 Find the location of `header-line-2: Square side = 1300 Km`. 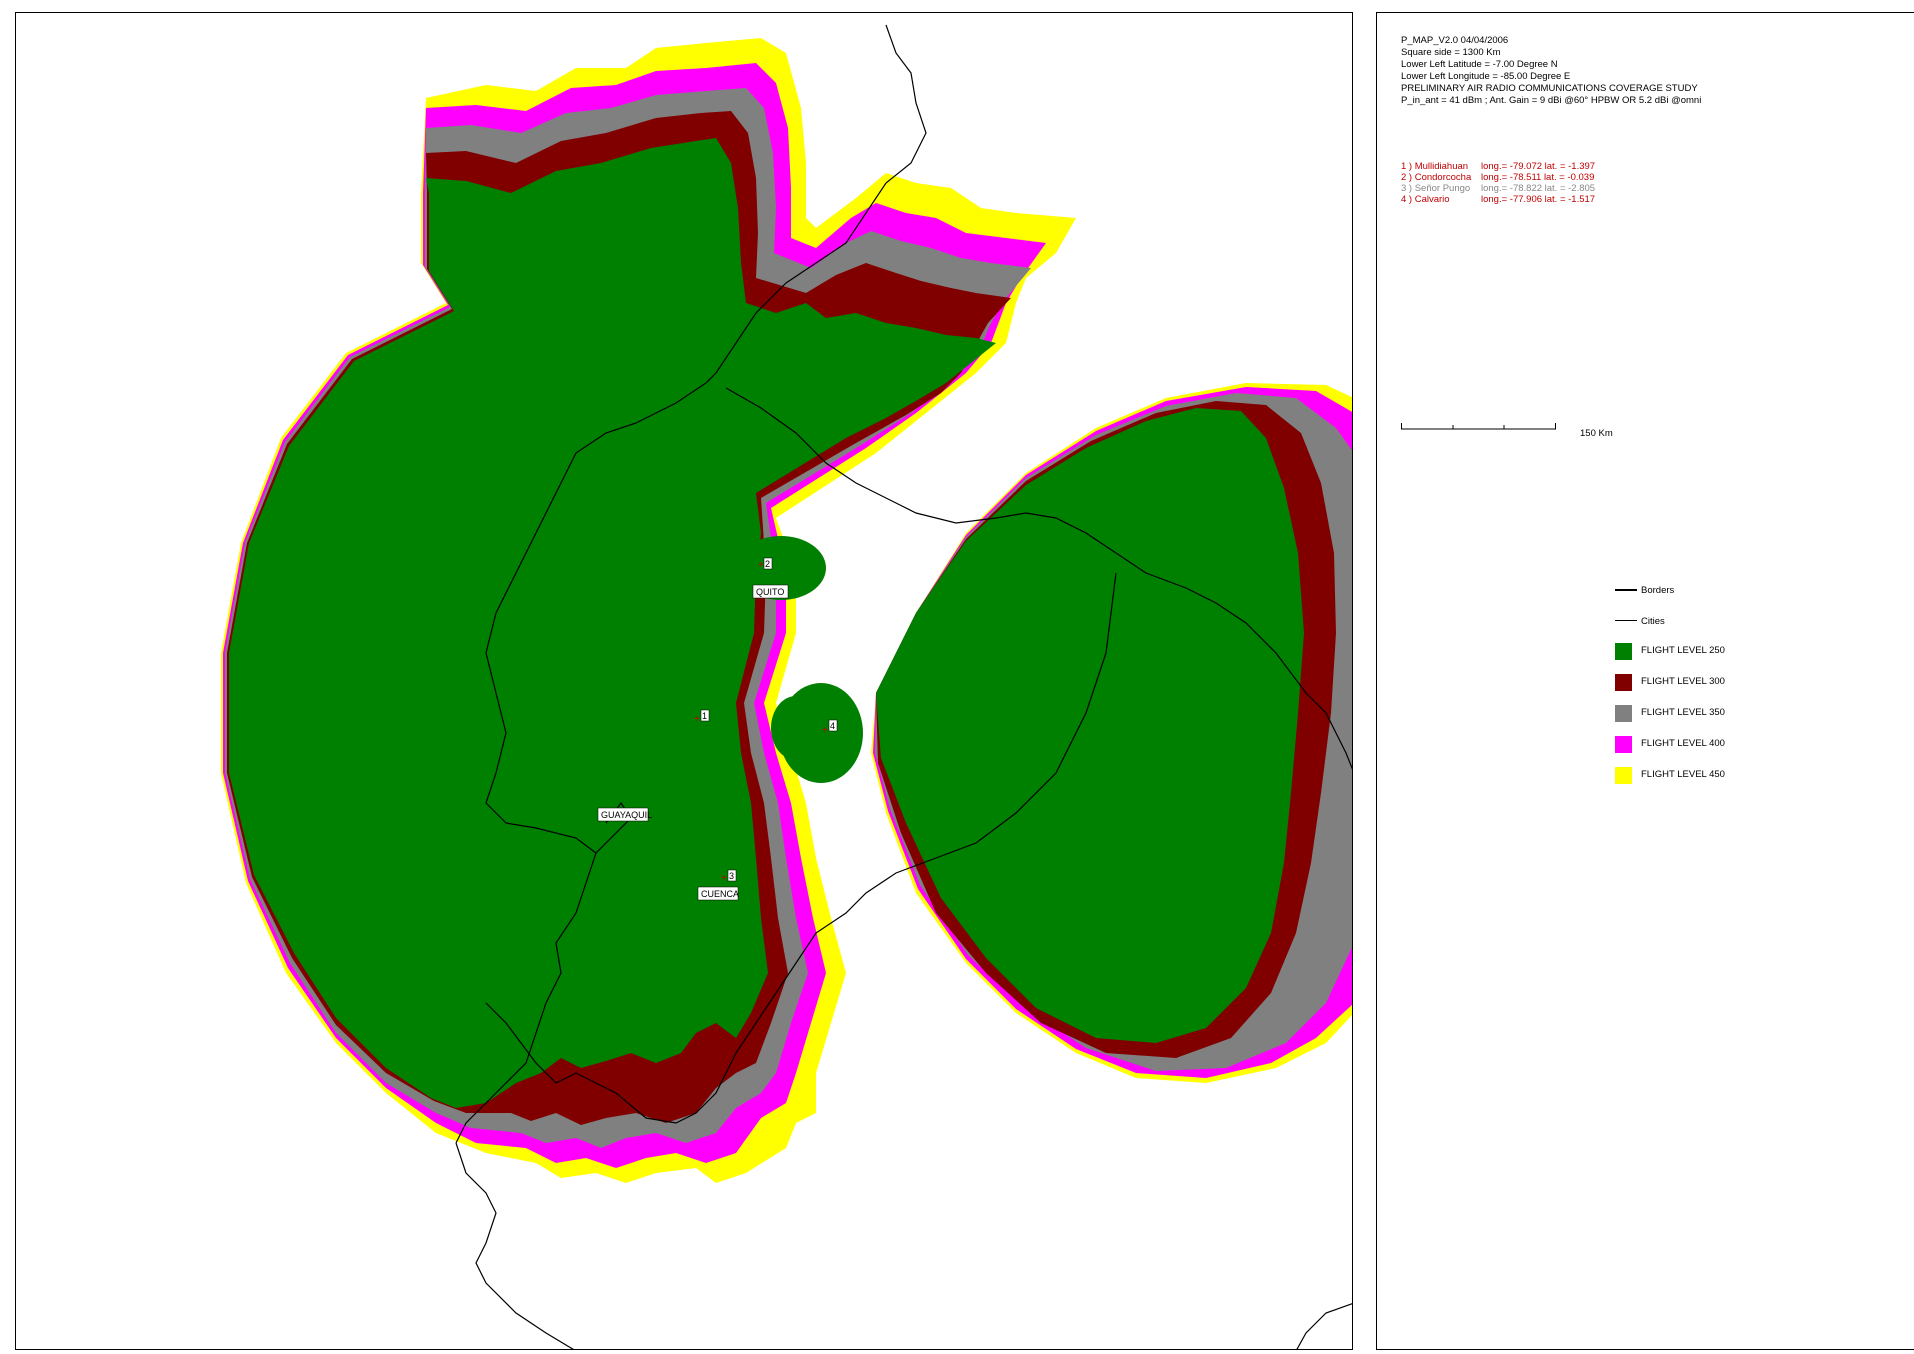

header-line-2: Square side = 1300 Km is located at coordinates (1451, 52).